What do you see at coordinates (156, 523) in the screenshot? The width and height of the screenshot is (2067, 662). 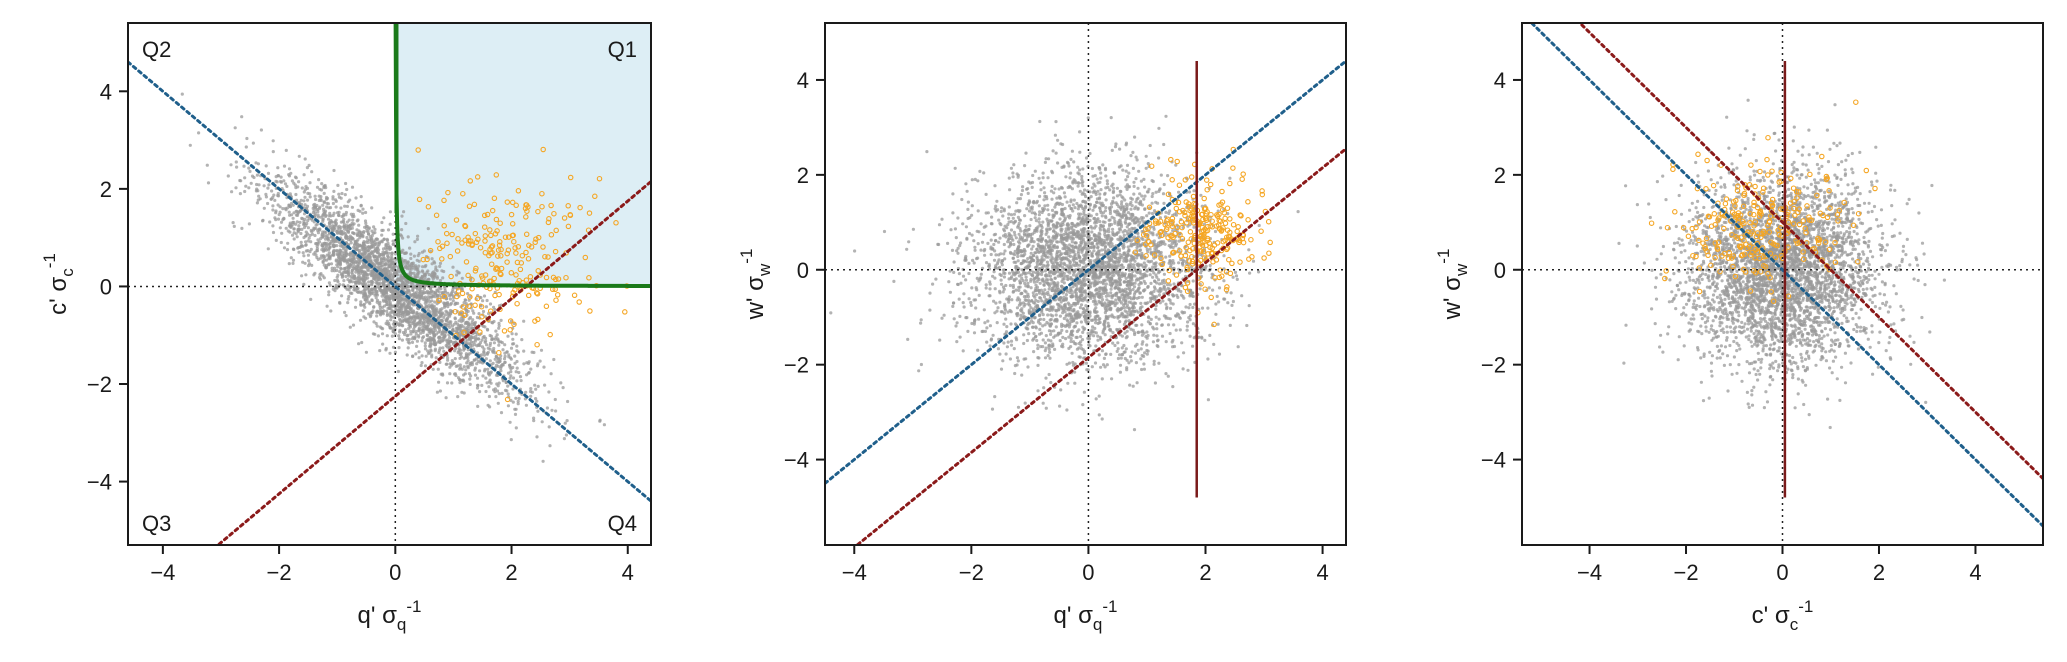 I see `quadrant-label-q3: Q3` at bounding box center [156, 523].